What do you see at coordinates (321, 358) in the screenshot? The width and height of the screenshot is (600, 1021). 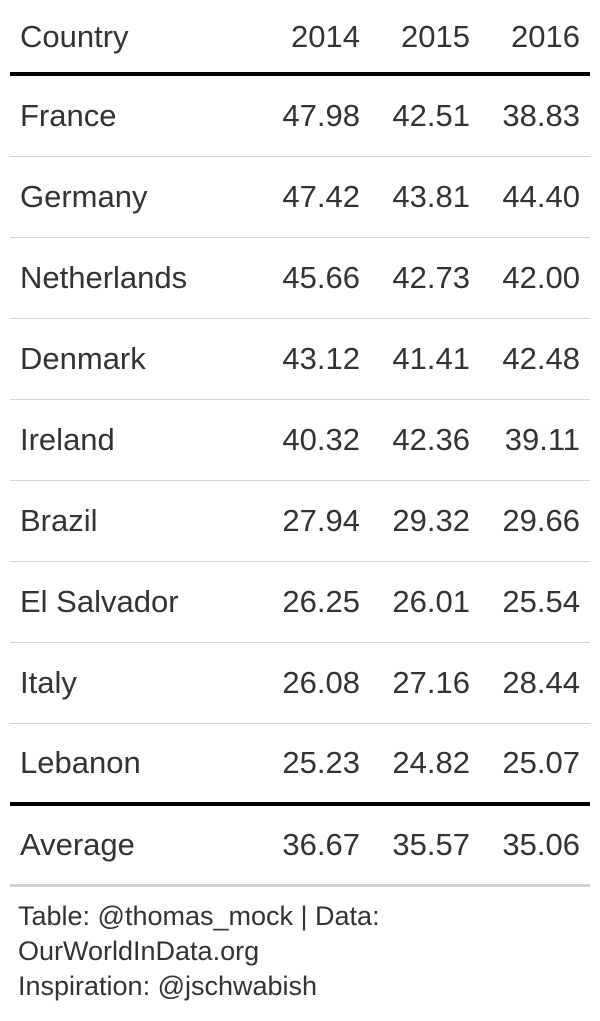 I see `value-cell-2014: 43.12` at bounding box center [321, 358].